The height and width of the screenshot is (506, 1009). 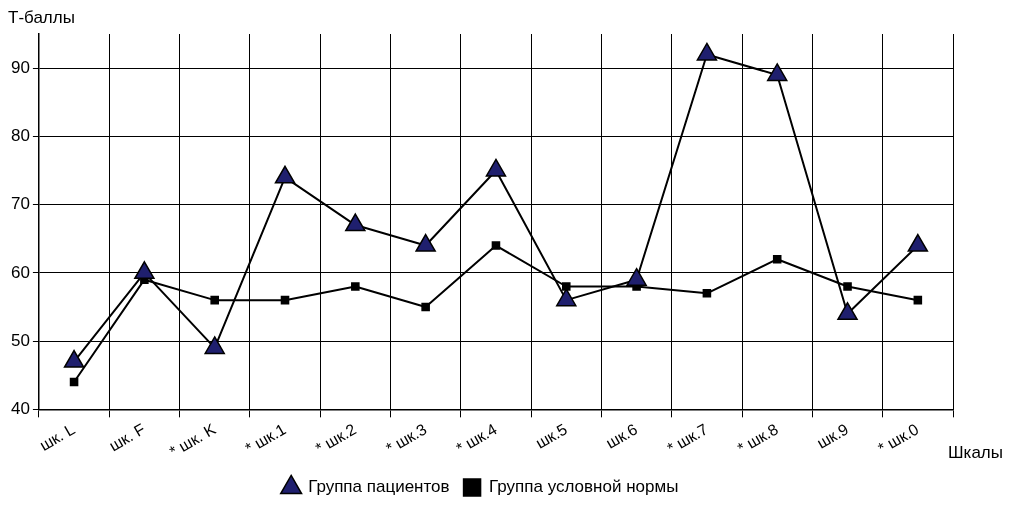 What do you see at coordinates (20, 67) in the screenshot?
I see `y-tick-label: 90` at bounding box center [20, 67].